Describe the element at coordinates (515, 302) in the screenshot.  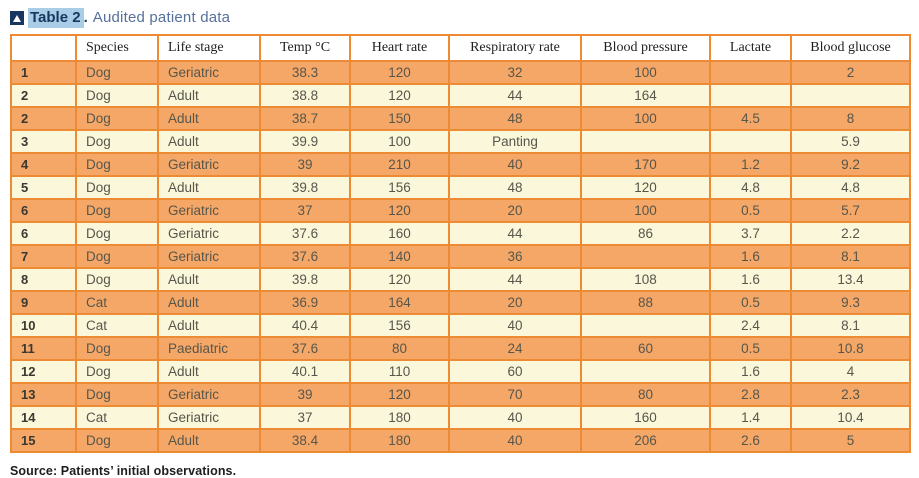
I see `table-cell: 20` at that location.